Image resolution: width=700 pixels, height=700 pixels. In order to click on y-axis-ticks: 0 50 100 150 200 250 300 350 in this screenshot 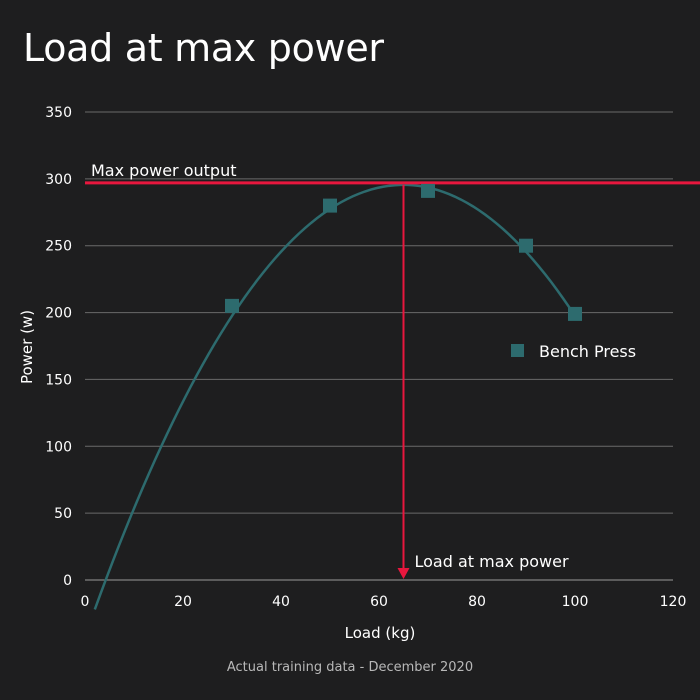, I will do `click(58, 347)`.